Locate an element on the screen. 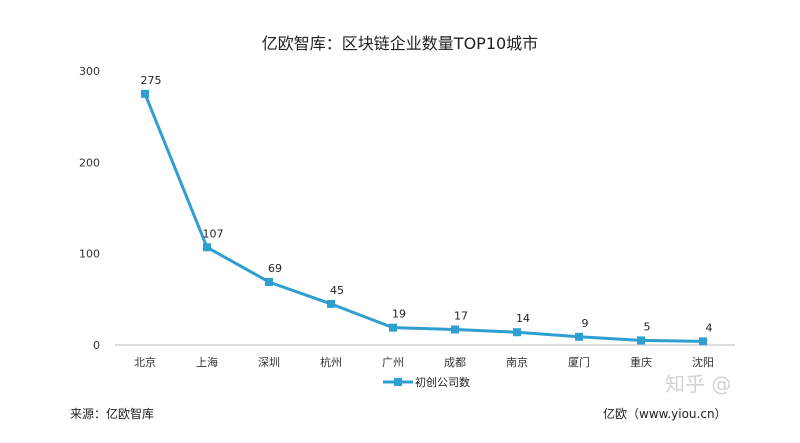 The image size is (800, 443). x-tick-label: 广州 is located at coordinates (393, 362).